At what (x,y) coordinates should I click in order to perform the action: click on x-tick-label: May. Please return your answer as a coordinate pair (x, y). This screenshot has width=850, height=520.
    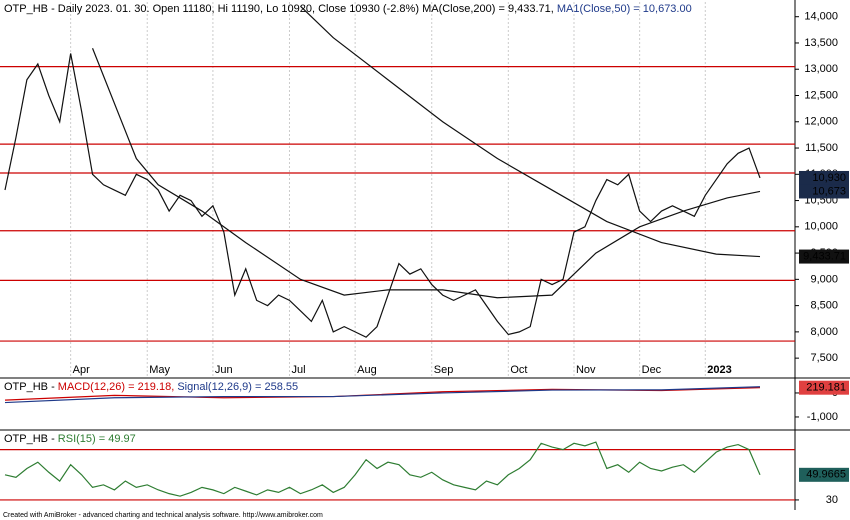
    Looking at the image, I should click on (159, 370).